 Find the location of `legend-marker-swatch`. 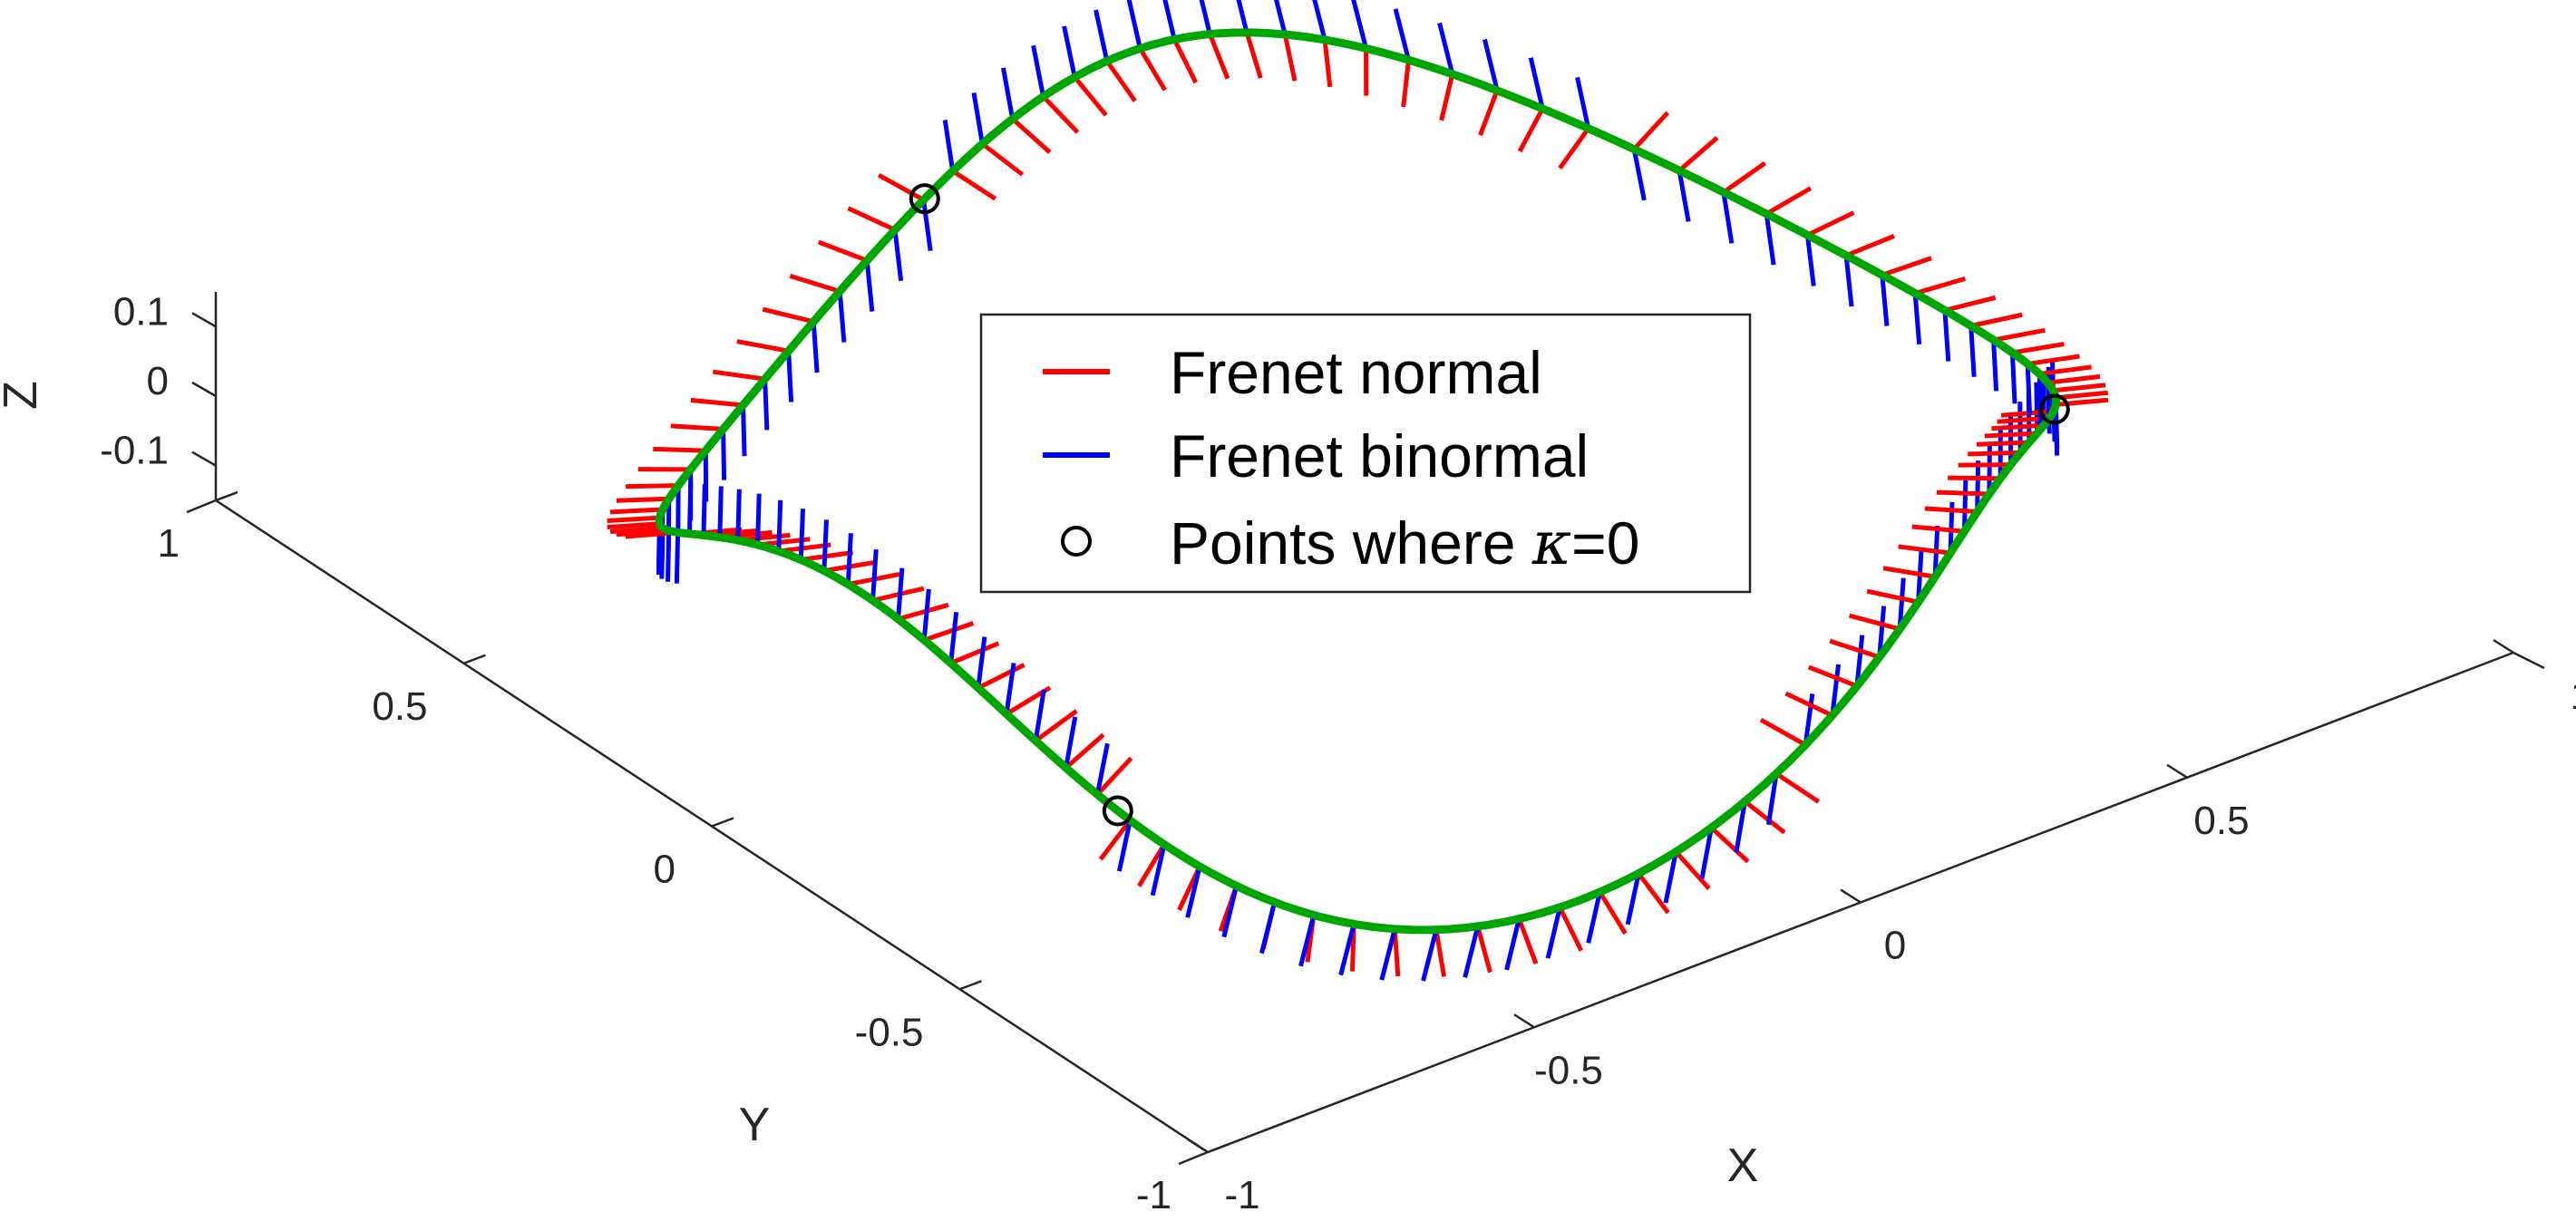

legend-marker-swatch is located at coordinates (1076, 542).